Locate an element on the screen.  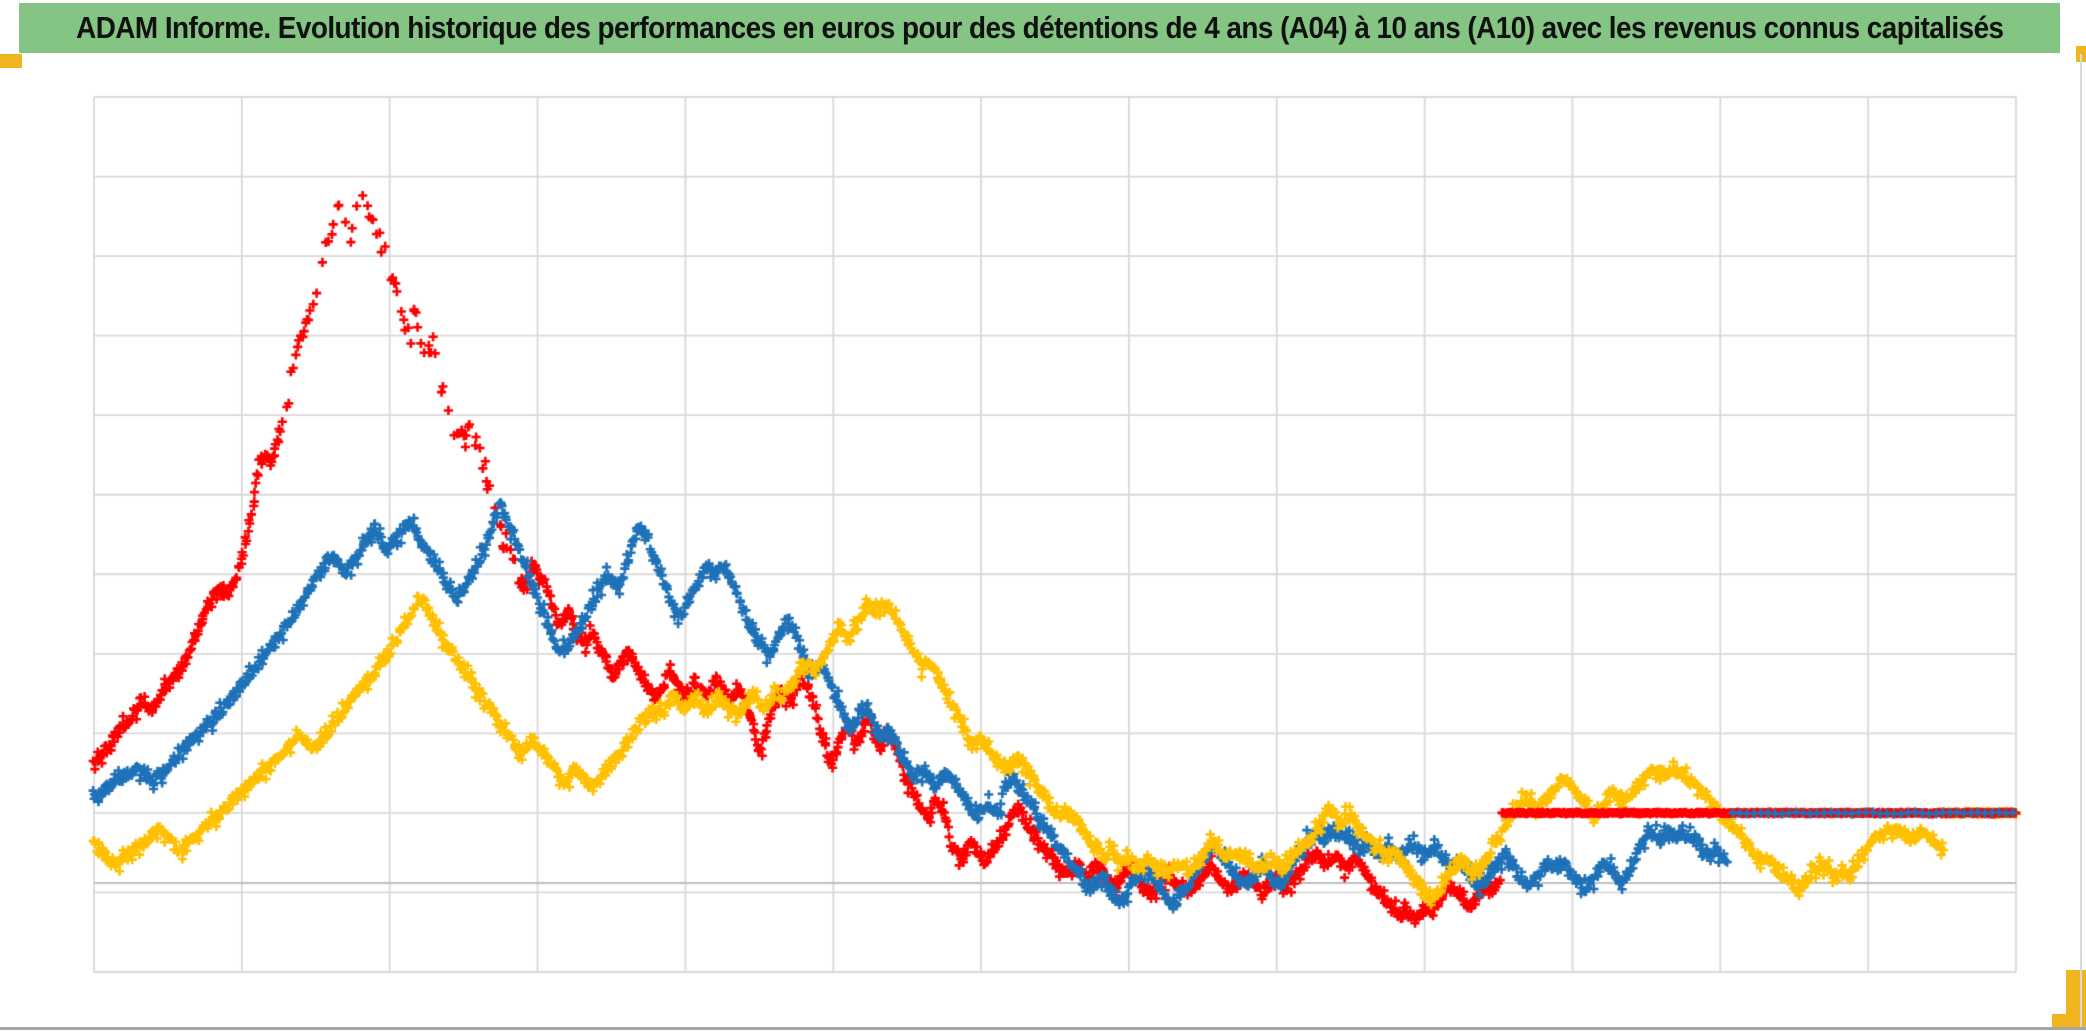
page-bottom-rule is located at coordinates (1043, 1028).